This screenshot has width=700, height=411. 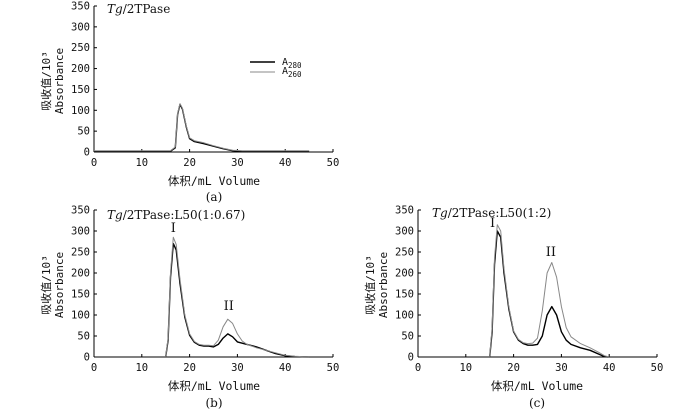 What do you see at coordinates (292, 72) in the screenshot?
I see `legend-label: A260` at bounding box center [292, 72].